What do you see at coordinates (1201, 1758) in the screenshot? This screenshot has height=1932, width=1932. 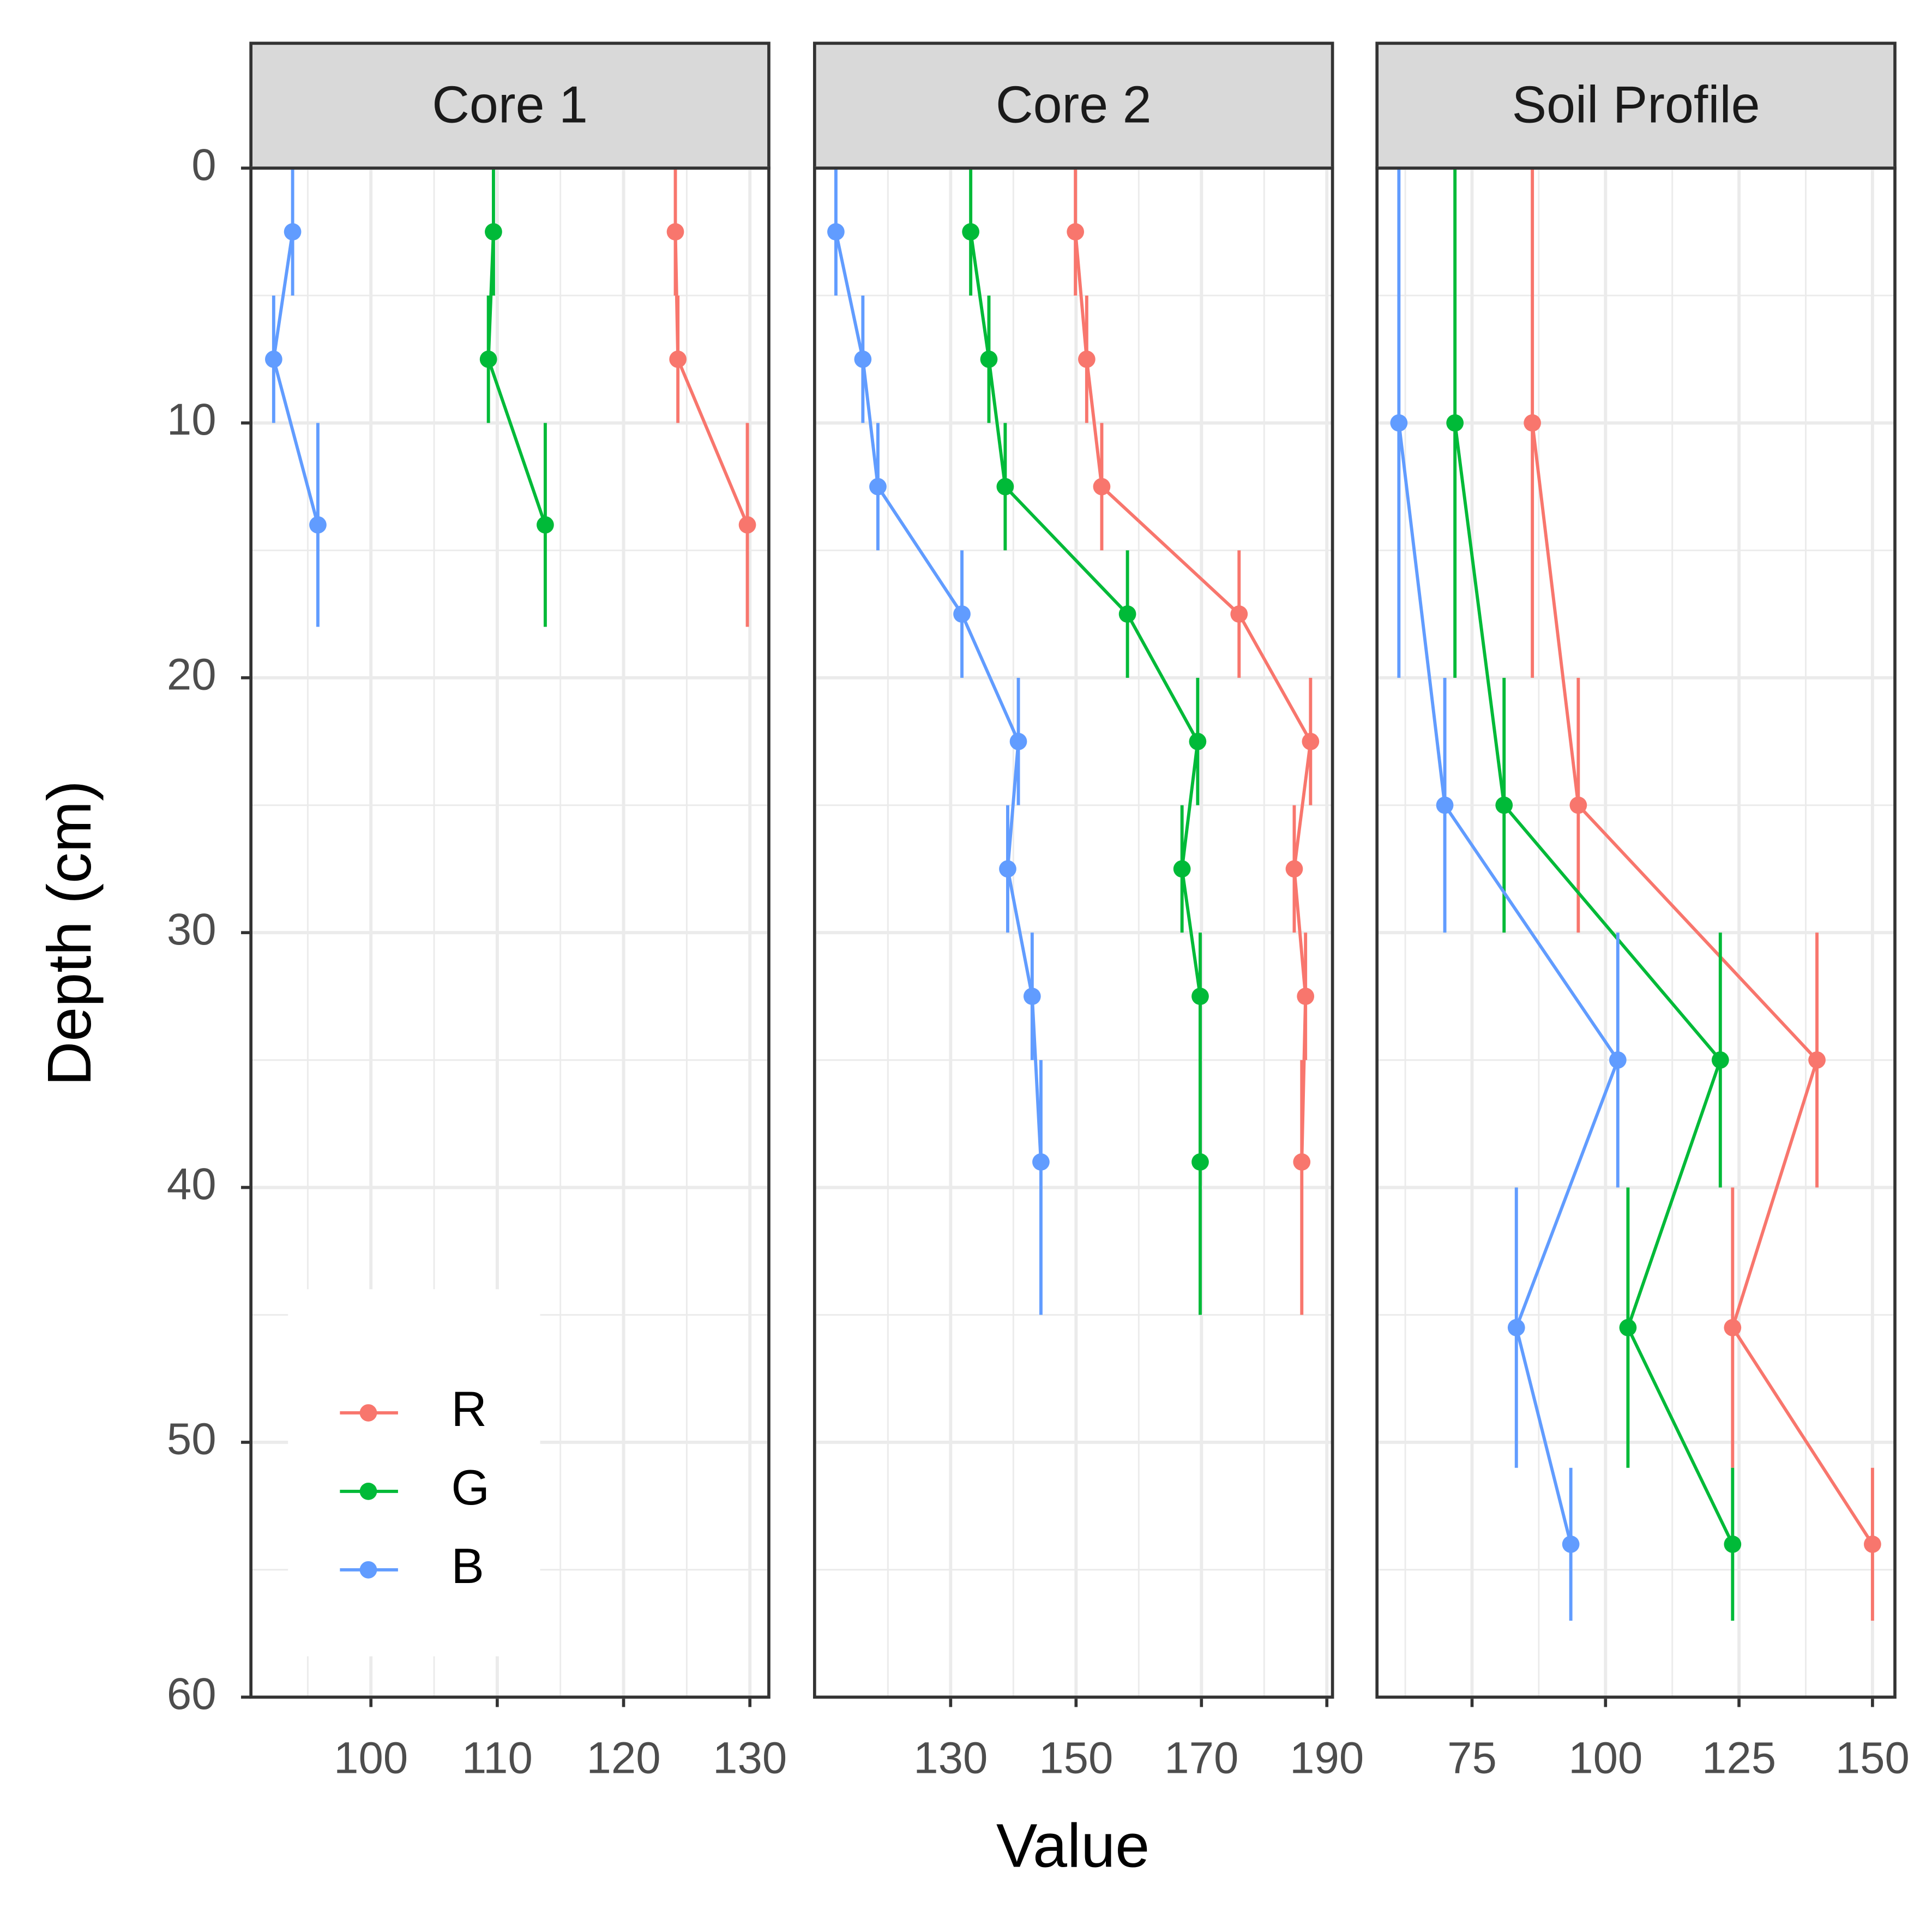 I see `x-tick-label: 170` at bounding box center [1201, 1758].